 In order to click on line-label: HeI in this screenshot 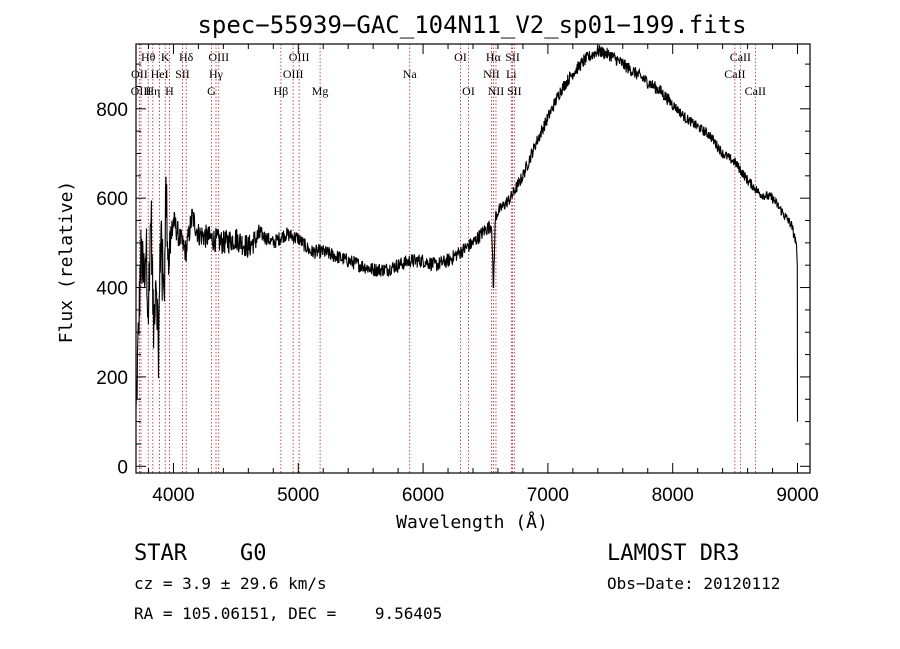, I will do `click(160, 74)`.